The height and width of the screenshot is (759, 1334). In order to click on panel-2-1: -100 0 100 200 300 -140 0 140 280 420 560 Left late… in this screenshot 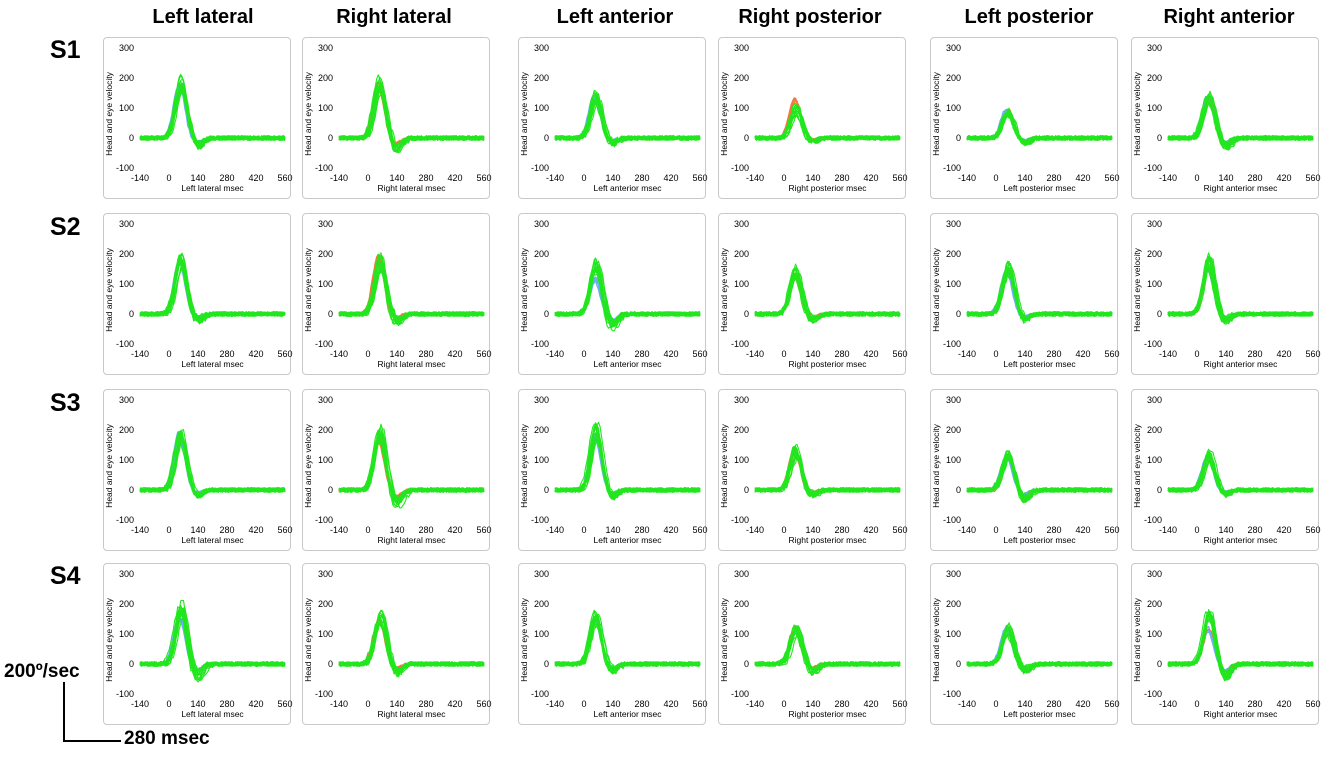, I will do `click(198, 294)`.